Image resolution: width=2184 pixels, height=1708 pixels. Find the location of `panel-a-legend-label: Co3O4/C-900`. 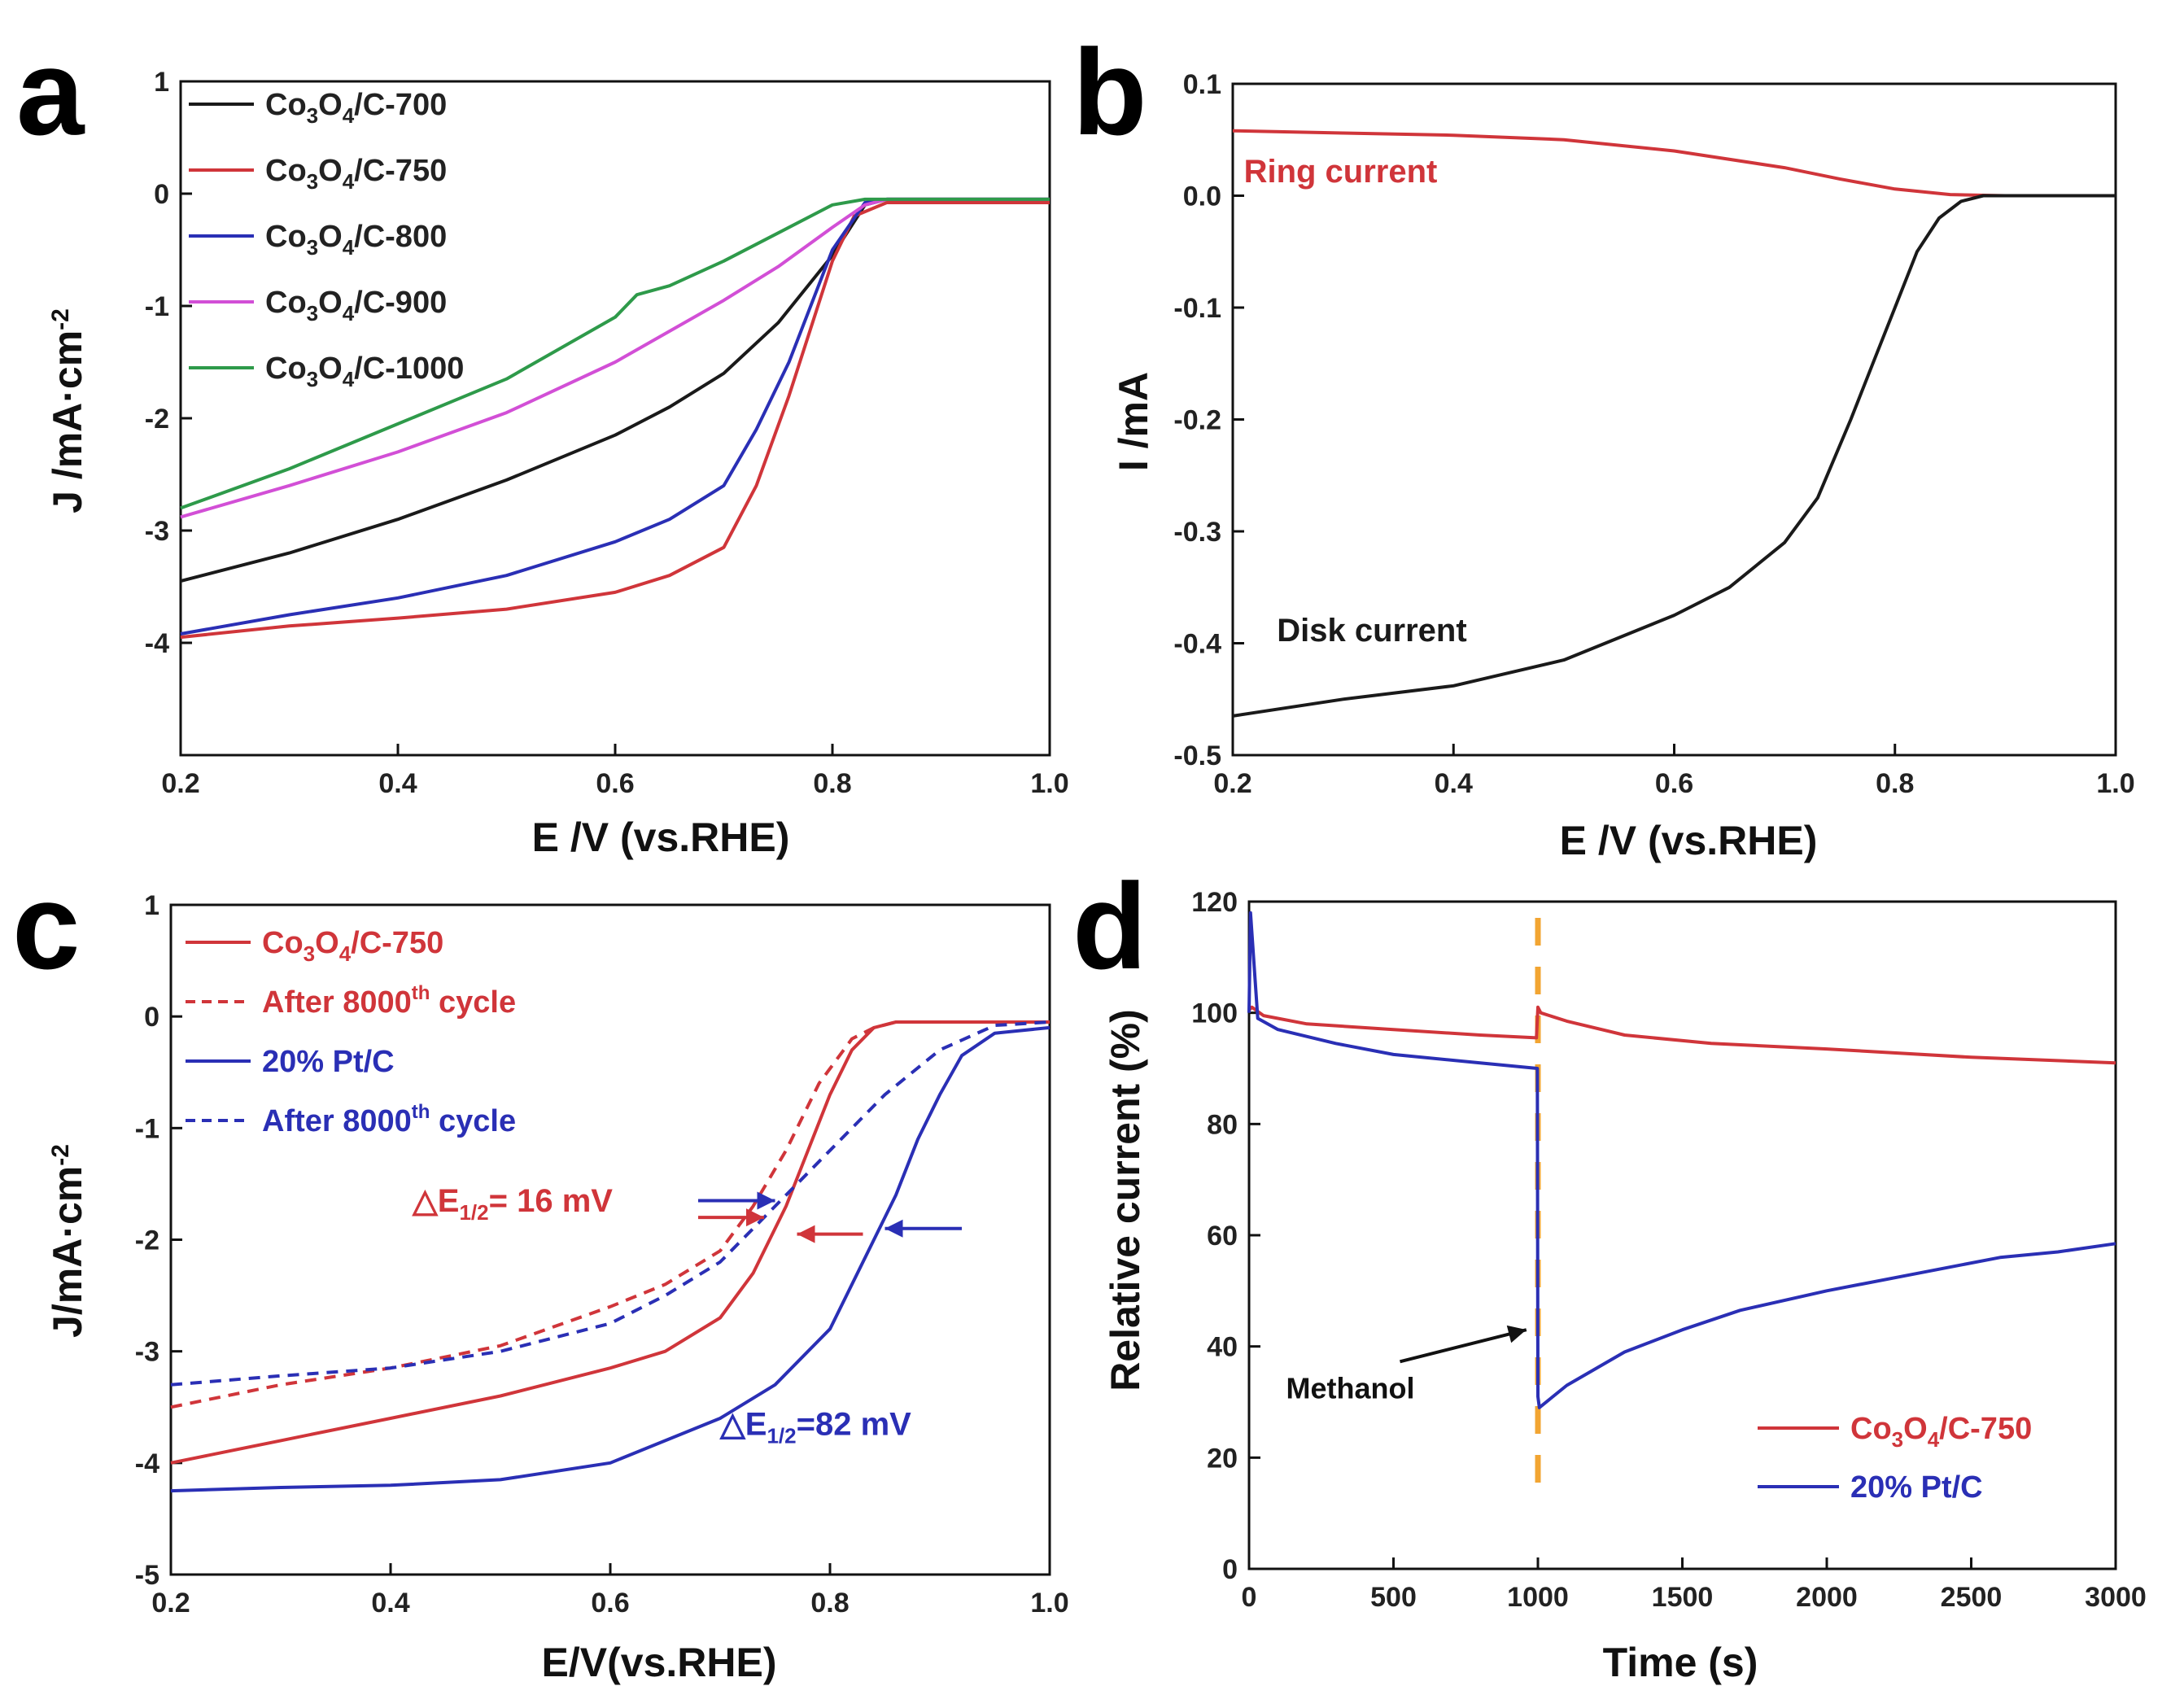

panel-a-legend-label: Co3O4/C-900 is located at coordinates (356, 305).